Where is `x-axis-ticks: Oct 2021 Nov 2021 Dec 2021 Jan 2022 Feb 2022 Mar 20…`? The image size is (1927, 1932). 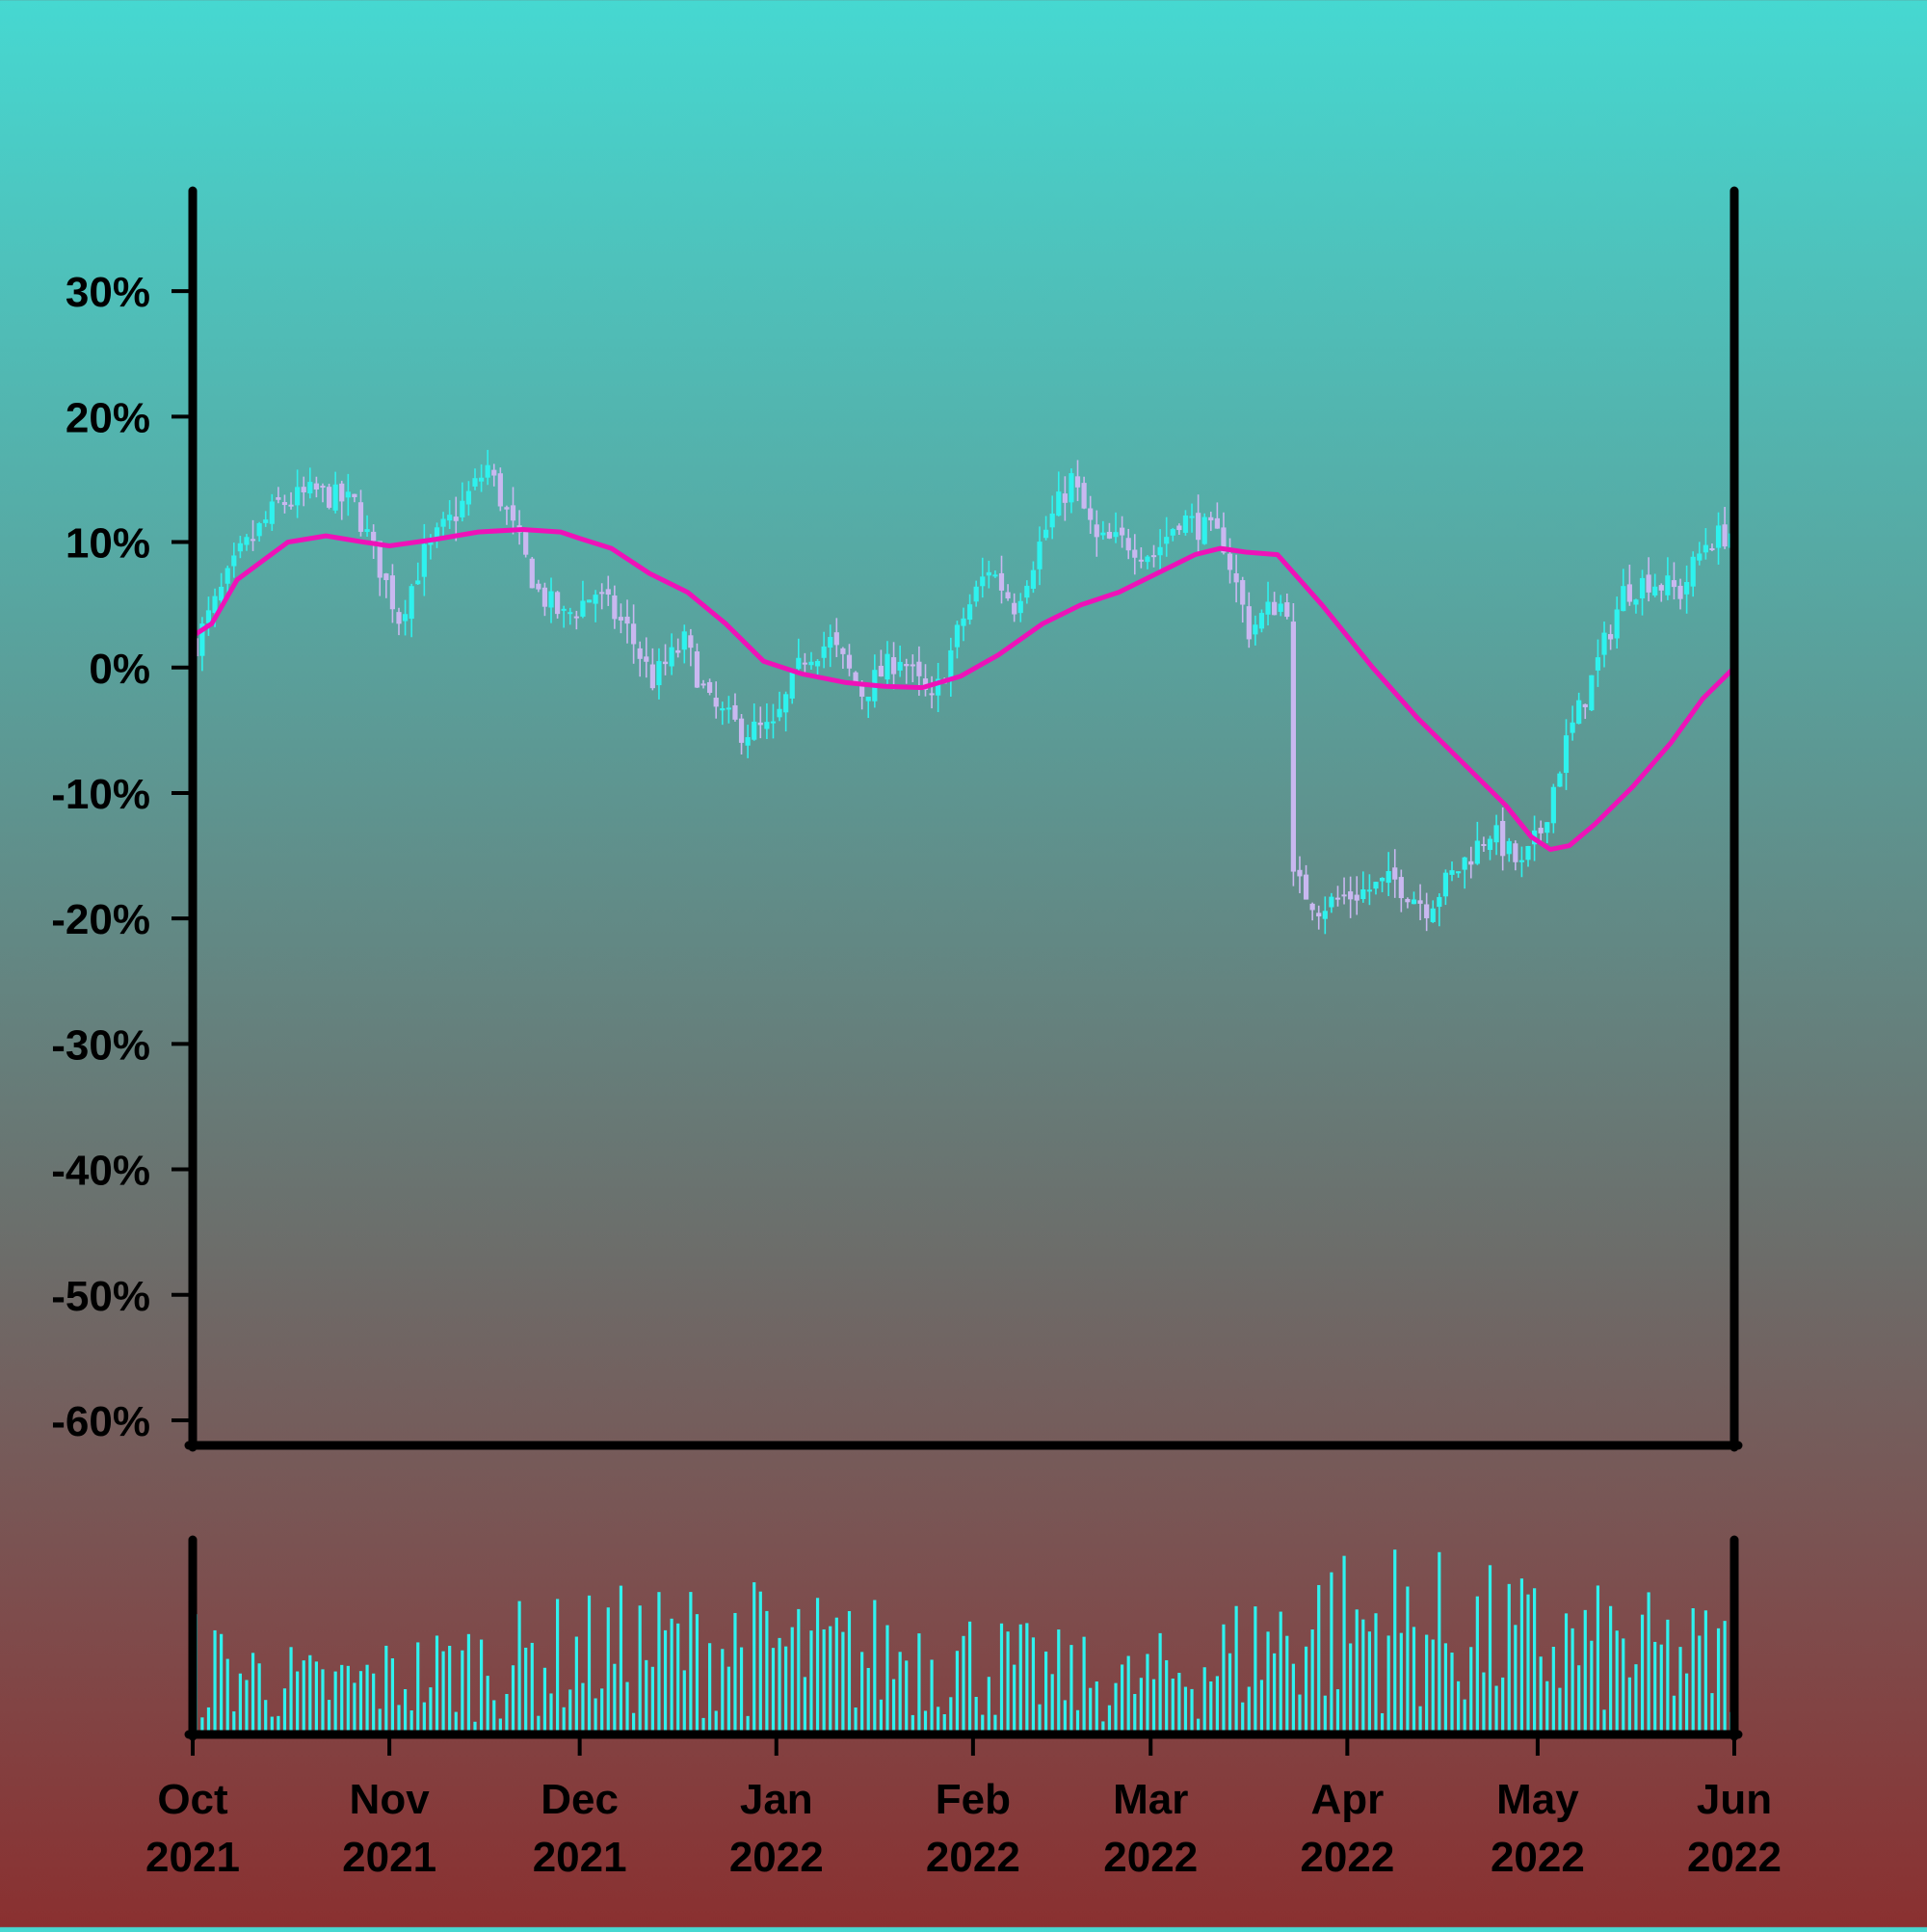
x-axis-ticks: Oct 2021 Nov 2021 Dec 2021 Jan 2022 Feb 2022 Mar 20… is located at coordinates (963, 1809).